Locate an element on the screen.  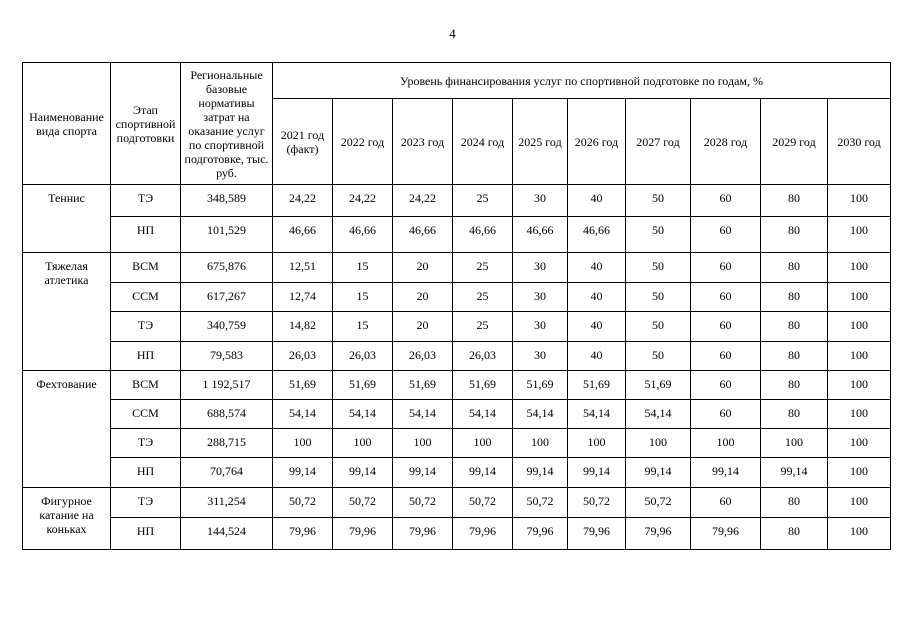
norm: 144,524 is located at coordinates (226, 533).